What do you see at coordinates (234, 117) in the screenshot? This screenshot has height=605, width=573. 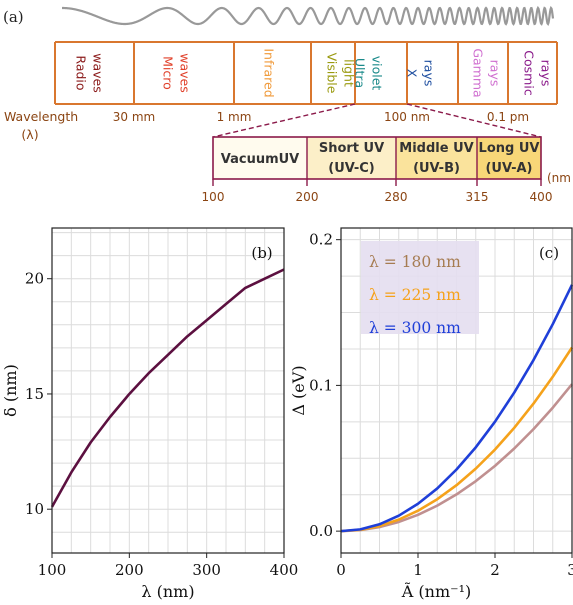 I see `wavelength-tick-label: 1 mm` at bounding box center [234, 117].